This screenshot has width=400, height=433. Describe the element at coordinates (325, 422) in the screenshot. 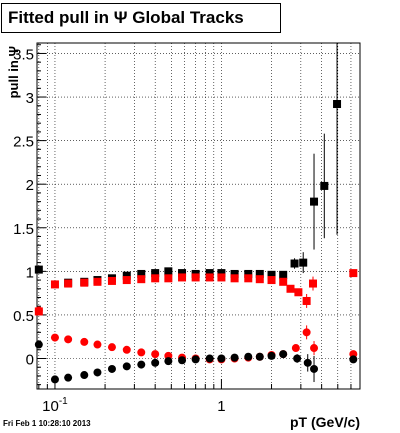

I see `x-axis-label: pT (GeV/c)` at that location.